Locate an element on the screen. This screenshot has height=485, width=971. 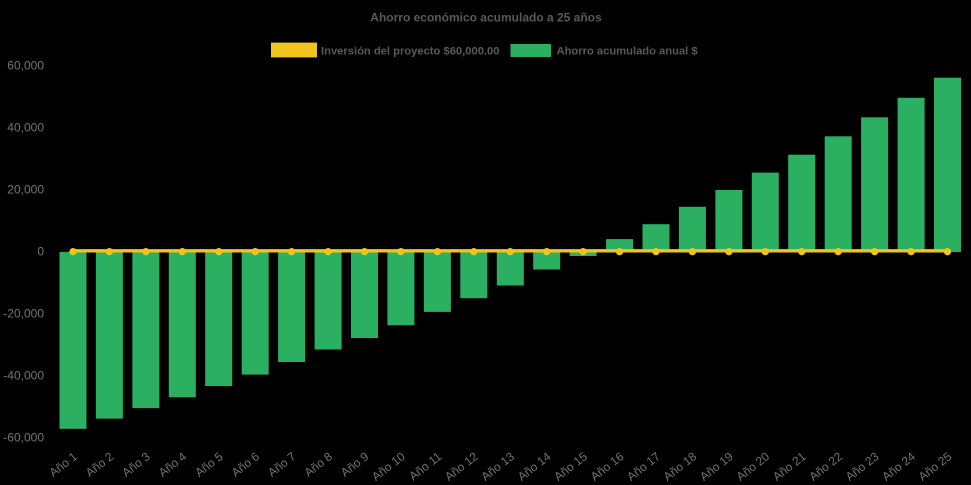
svg-text:Ahorro económico acumulado a 2: Ahorro económico acumulado a 25 años is located at coordinates (486, 18).